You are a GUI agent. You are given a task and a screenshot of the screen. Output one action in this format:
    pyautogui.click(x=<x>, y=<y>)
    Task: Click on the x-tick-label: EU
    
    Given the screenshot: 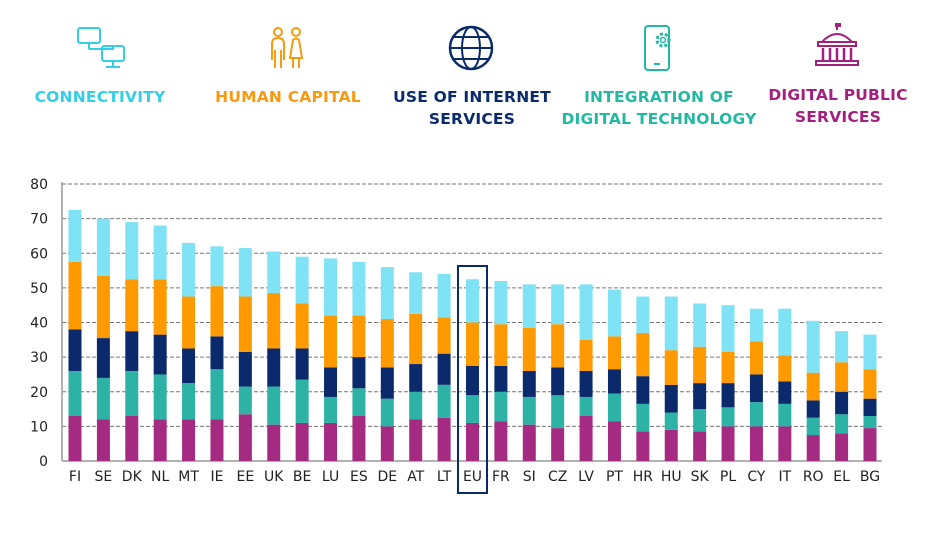 What is the action you would take?
    pyautogui.click(x=472, y=477)
    